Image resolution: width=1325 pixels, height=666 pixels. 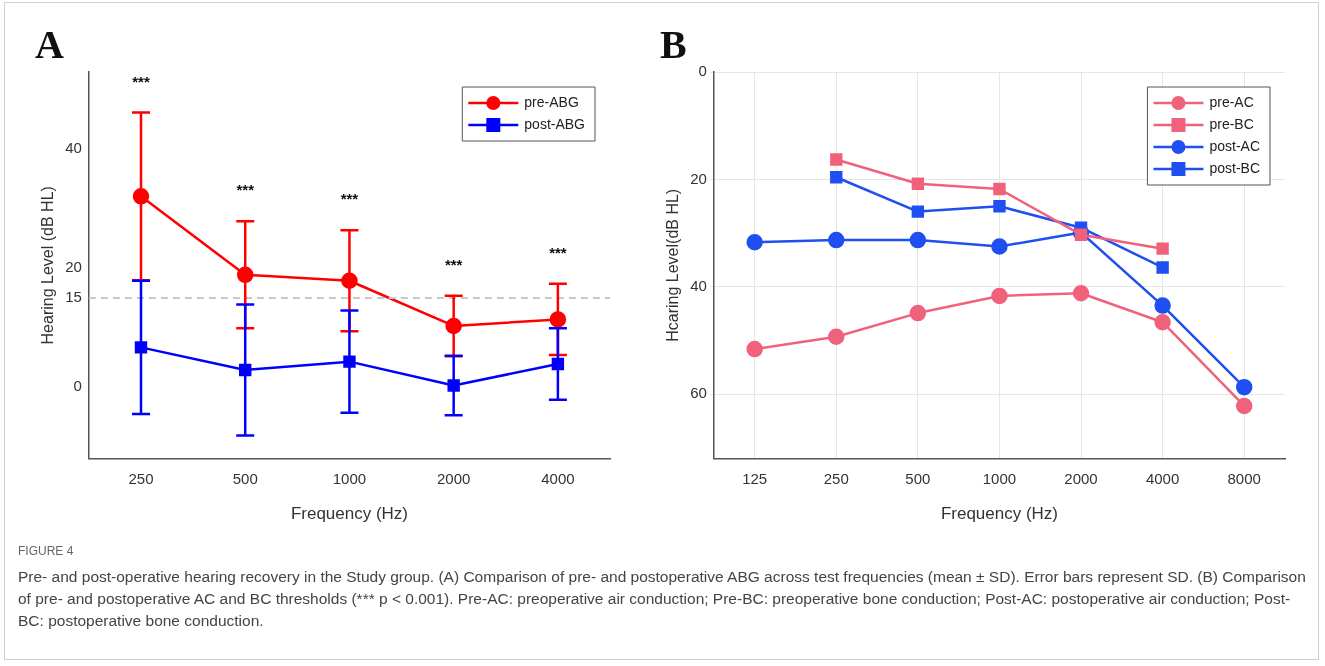 What do you see at coordinates (551, 101) in the screenshot?
I see `legend-label: pre-ABG` at bounding box center [551, 101].